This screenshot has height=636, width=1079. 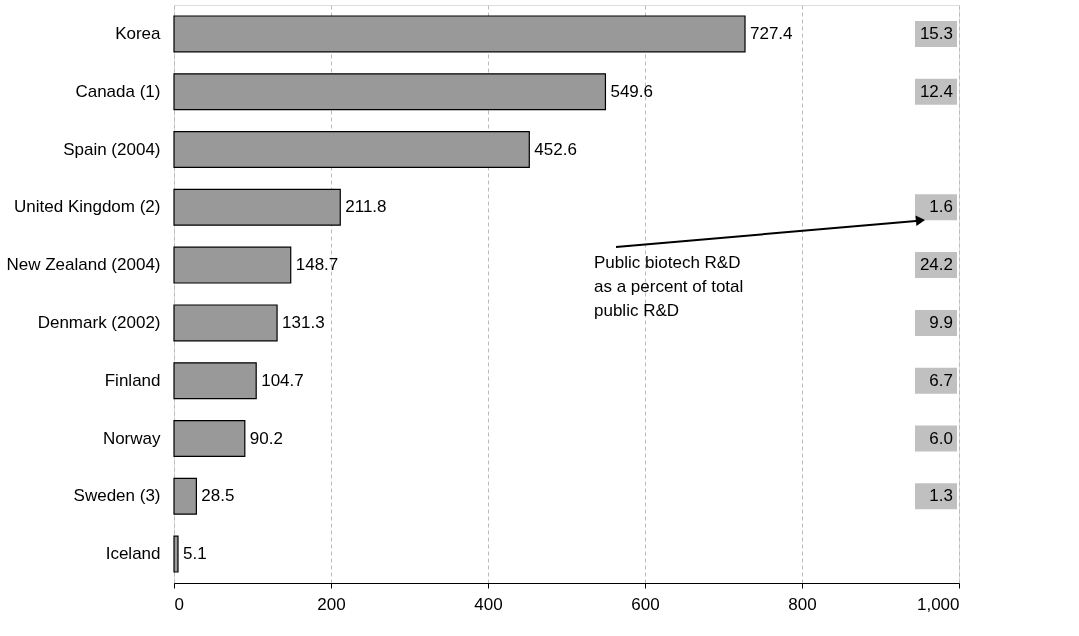 I want to click on annotation: 1.6, so click(x=941, y=207).